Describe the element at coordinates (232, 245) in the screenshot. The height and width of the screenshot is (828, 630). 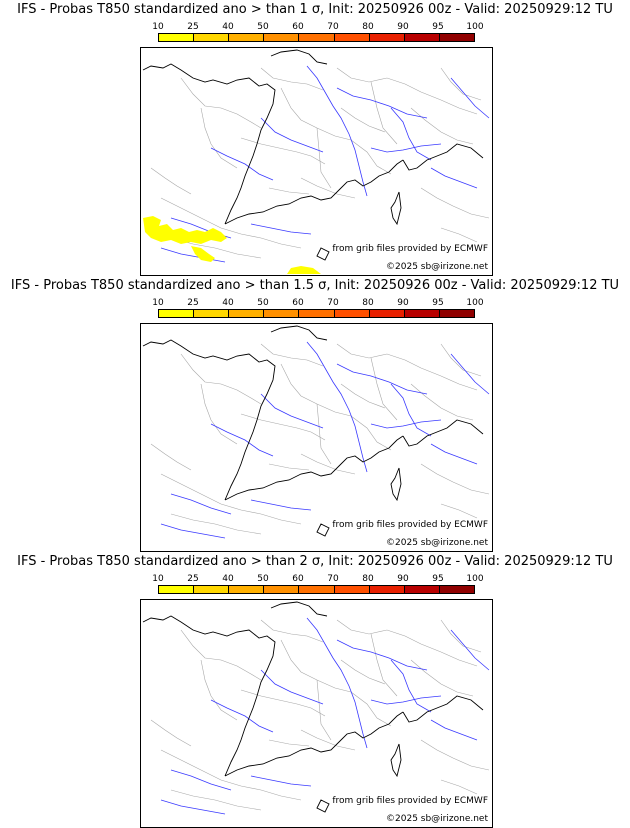
I see `anomaly-areas` at that location.